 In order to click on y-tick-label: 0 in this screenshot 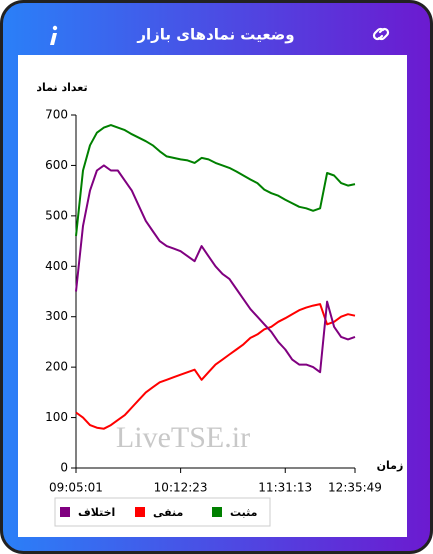, I will do `click(64, 468)`.